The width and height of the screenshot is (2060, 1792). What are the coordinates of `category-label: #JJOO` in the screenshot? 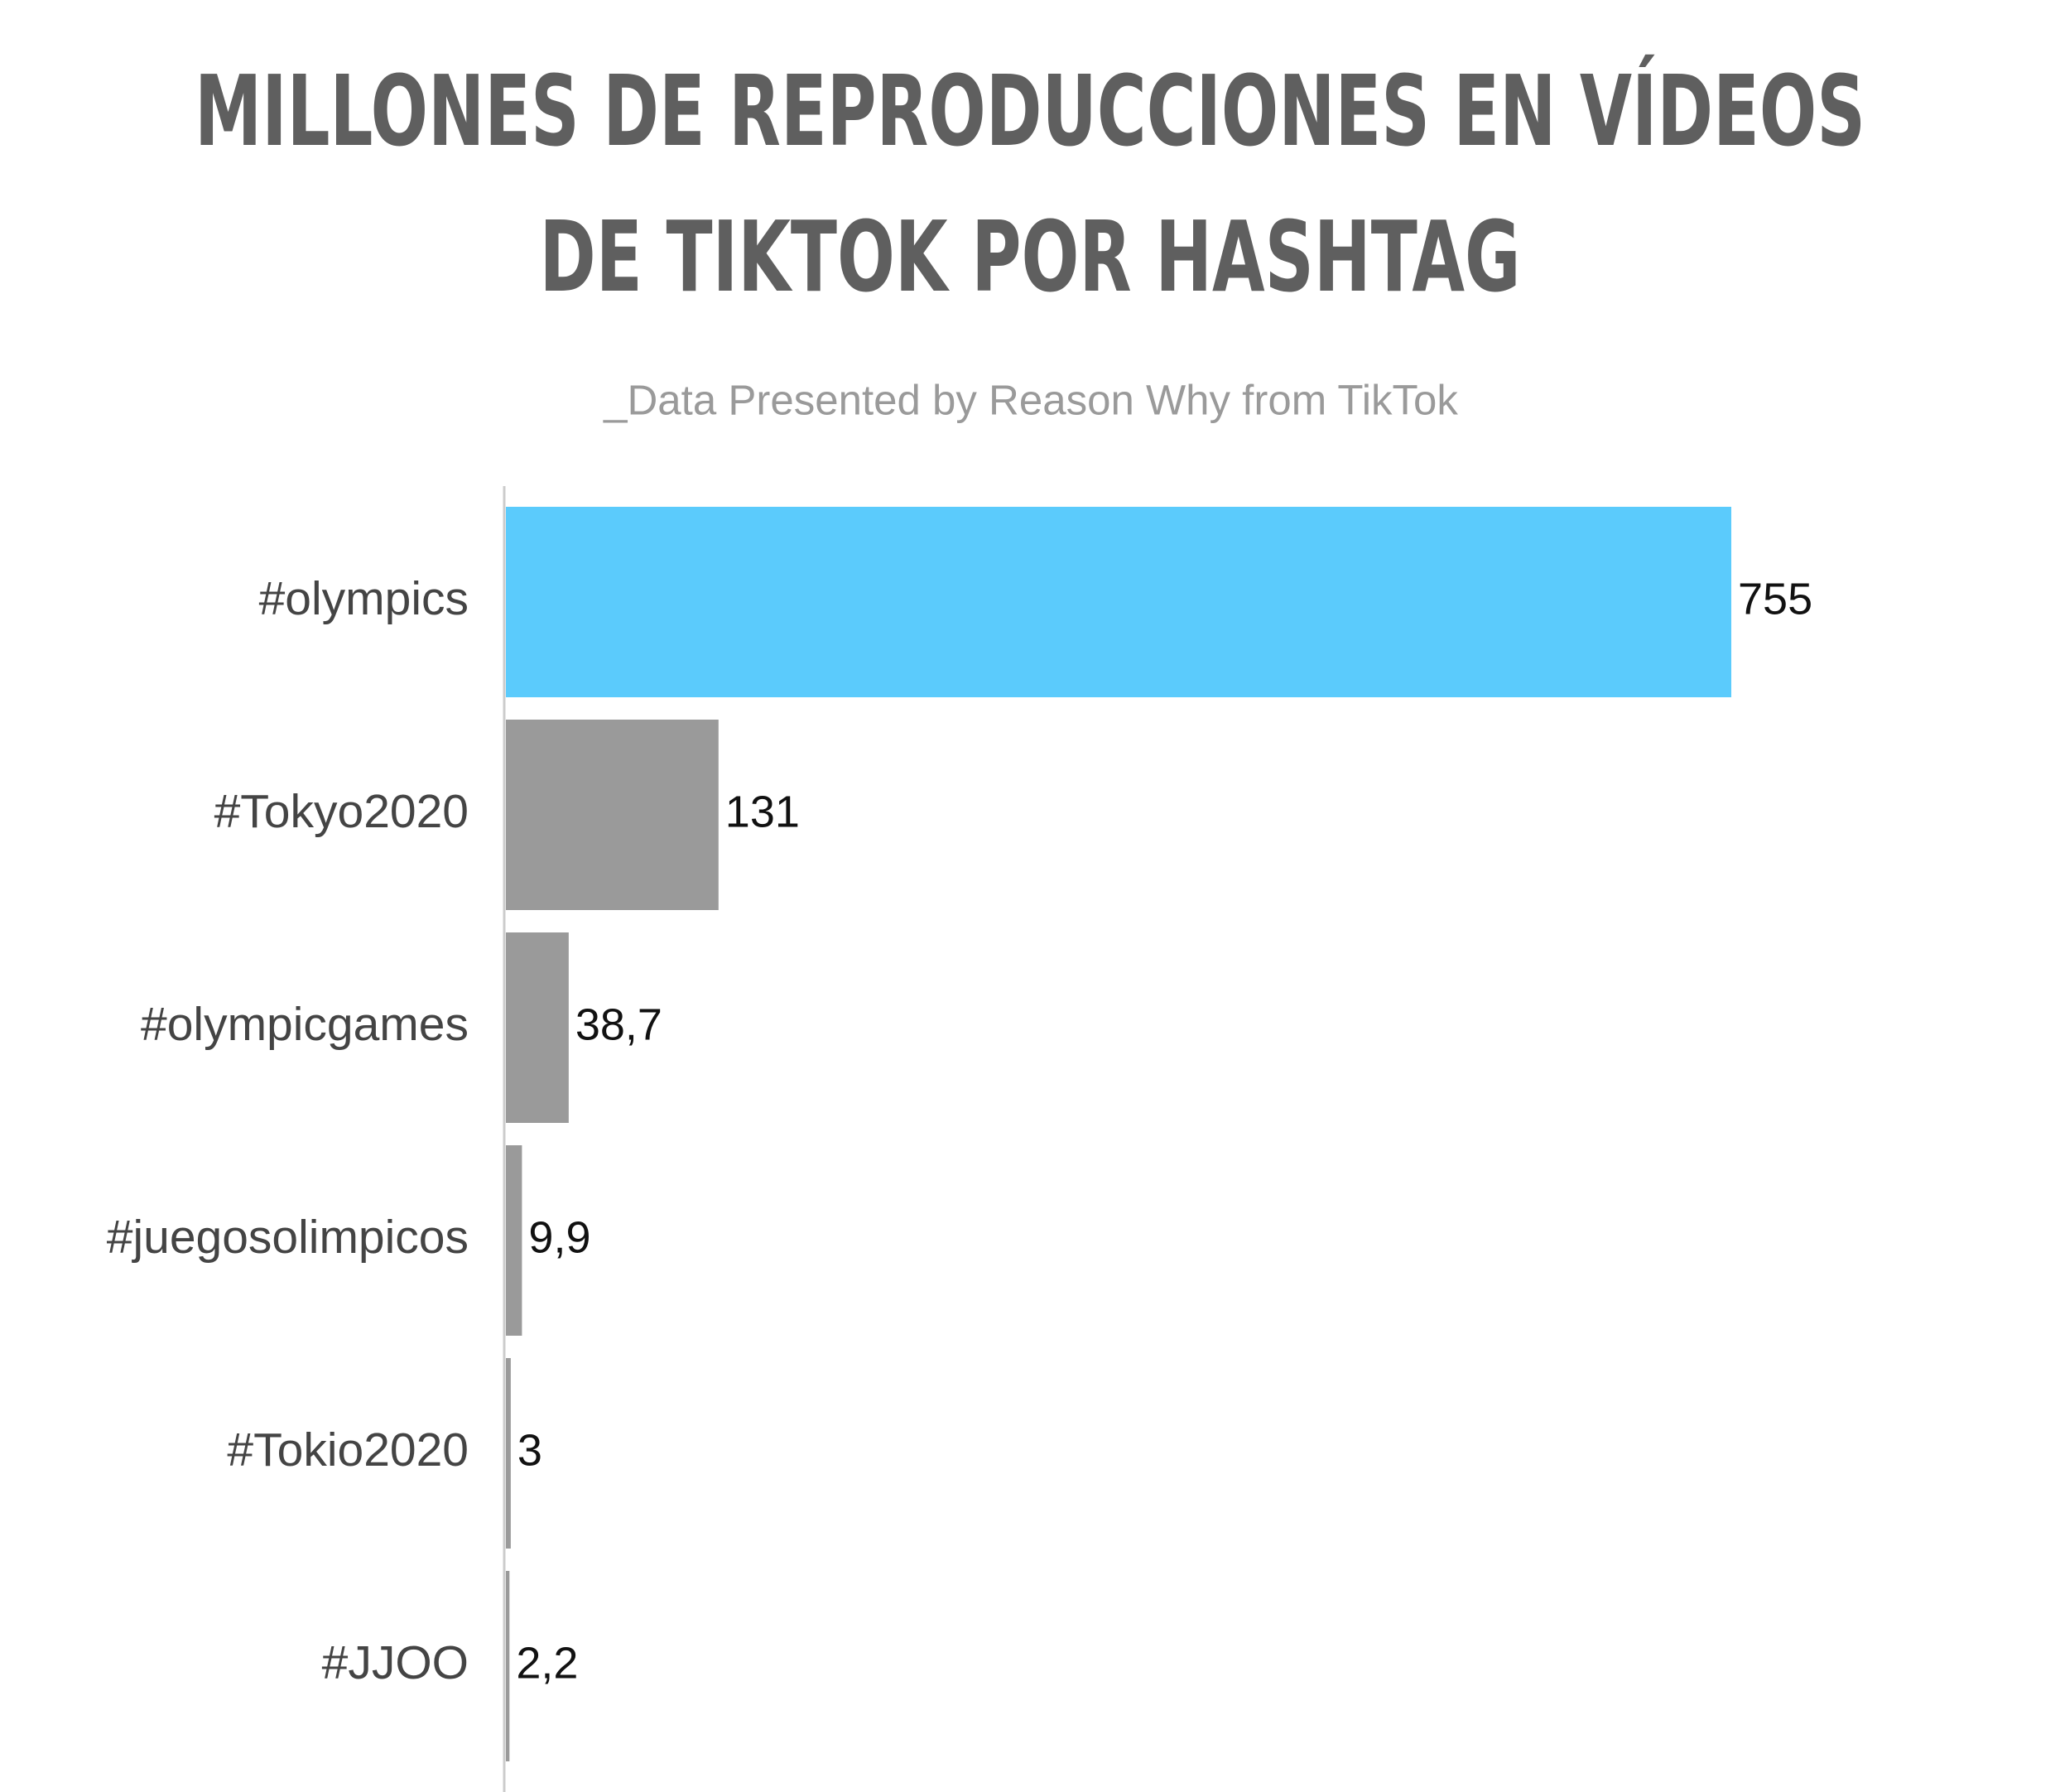 It's located at (396, 1663).